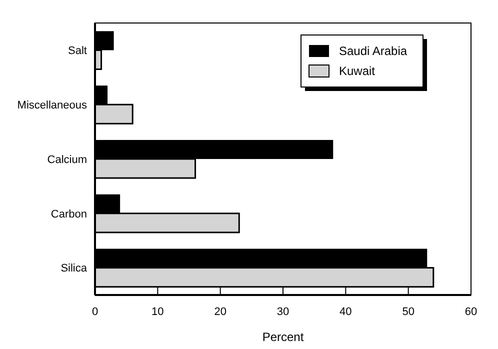 This screenshot has height=349, width=498. What do you see at coordinates (220, 312) in the screenshot?
I see `x-tick-label: 20` at bounding box center [220, 312].